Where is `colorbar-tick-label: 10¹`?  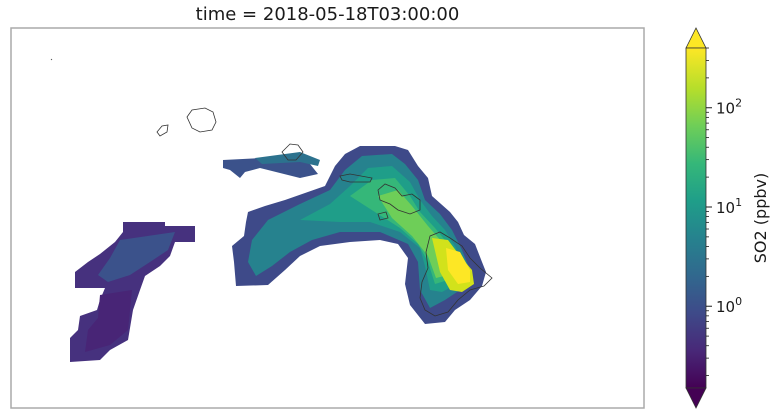
colorbar-tick-label: 10¹ is located at coordinates (729, 206).